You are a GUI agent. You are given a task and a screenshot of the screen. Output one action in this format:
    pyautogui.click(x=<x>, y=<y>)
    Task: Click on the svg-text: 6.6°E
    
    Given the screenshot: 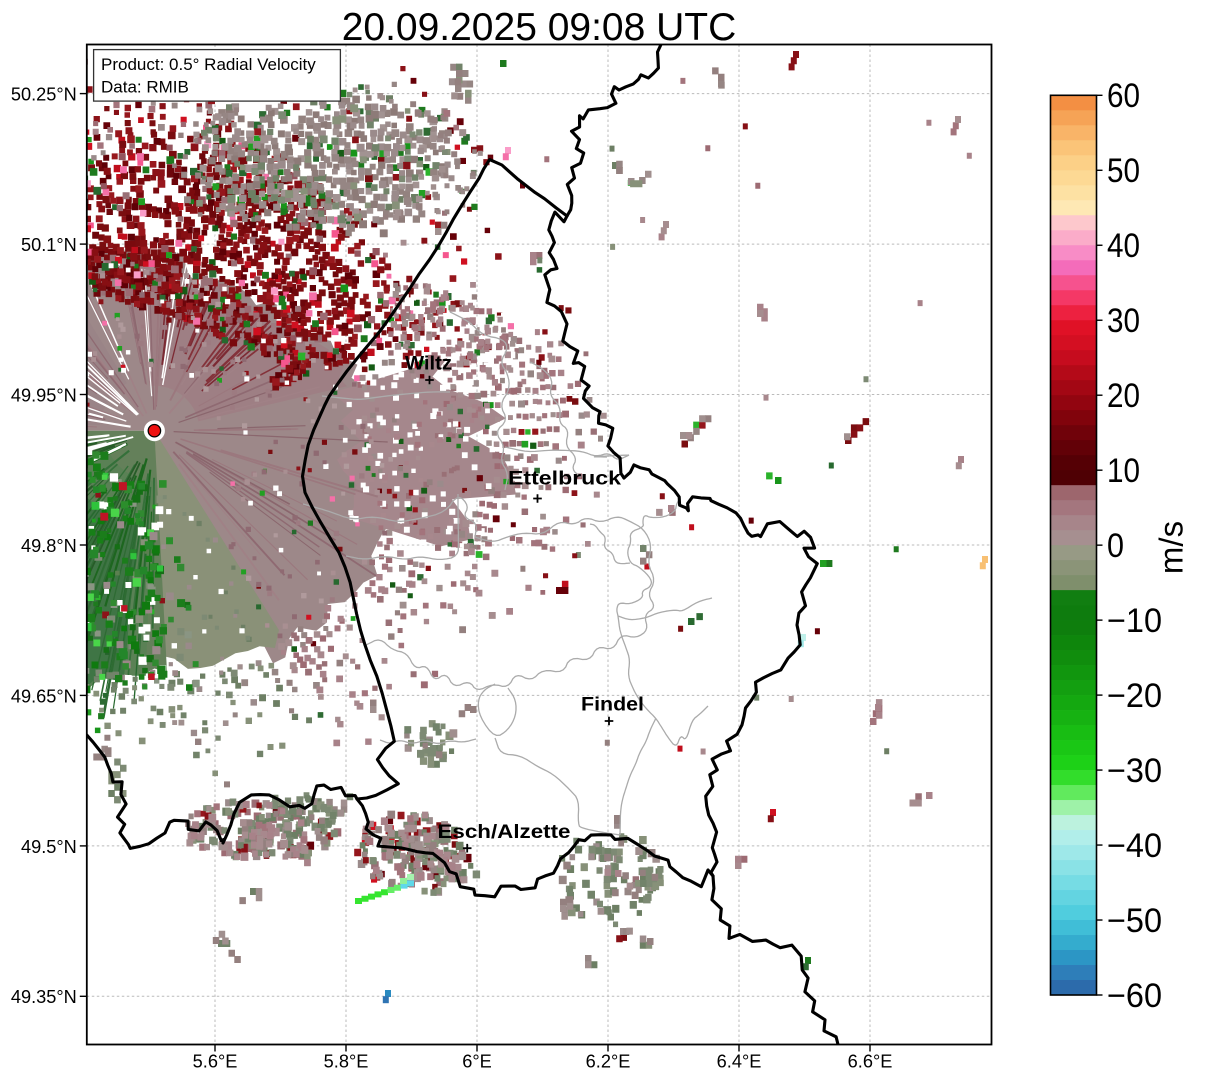 What is the action you would take?
    pyautogui.click(x=870, y=1062)
    